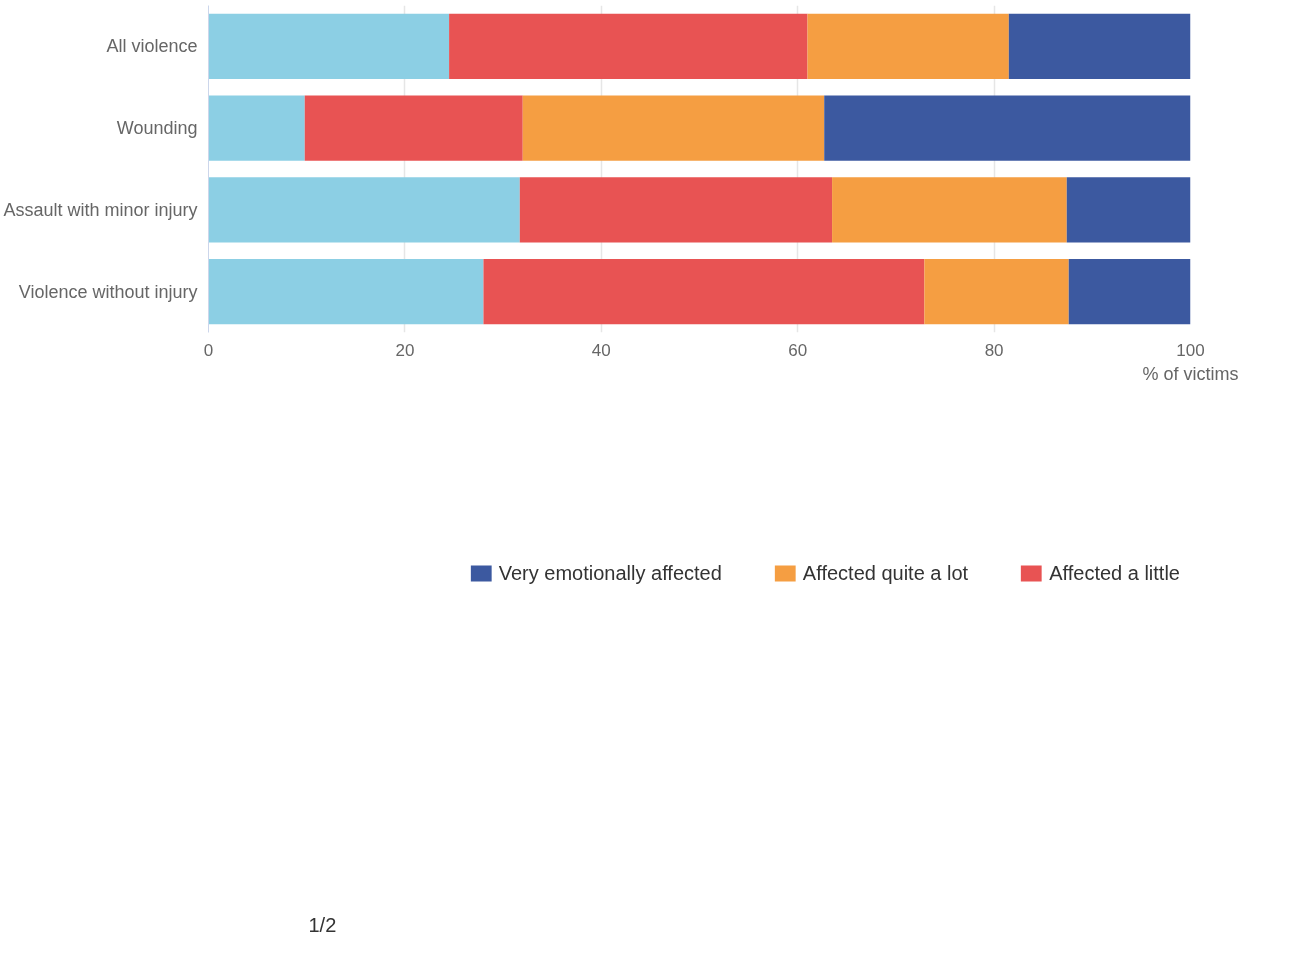  Describe the element at coordinates (798, 350) in the screenshot. I see `x-tick-label: 60` at that location.